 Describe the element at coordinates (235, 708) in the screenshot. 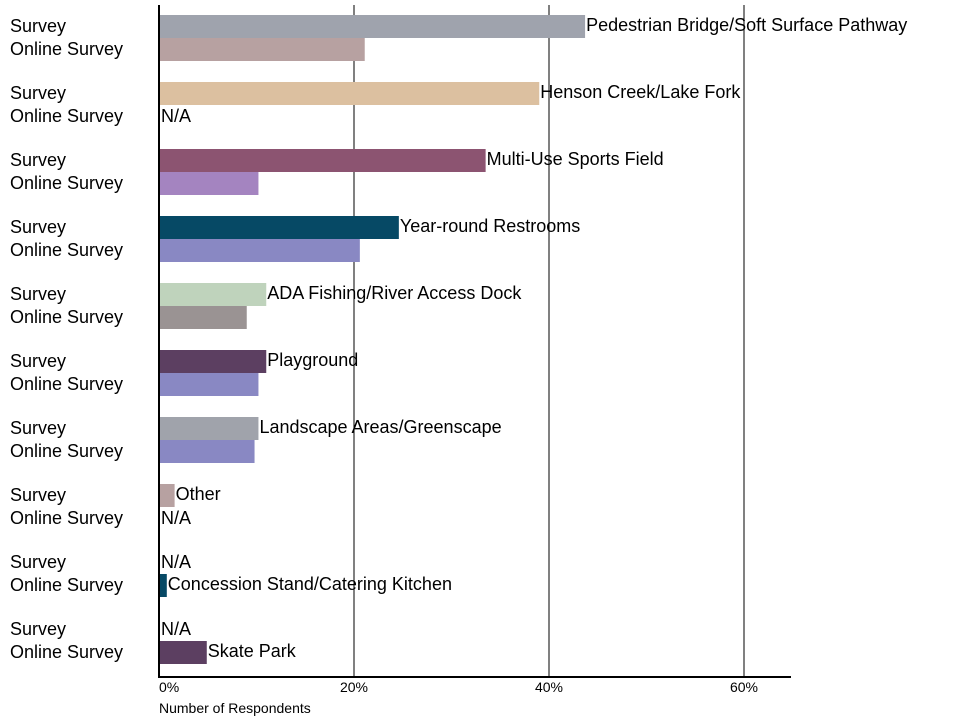

I see `x-axis-title: Number of Respondents` at that location.